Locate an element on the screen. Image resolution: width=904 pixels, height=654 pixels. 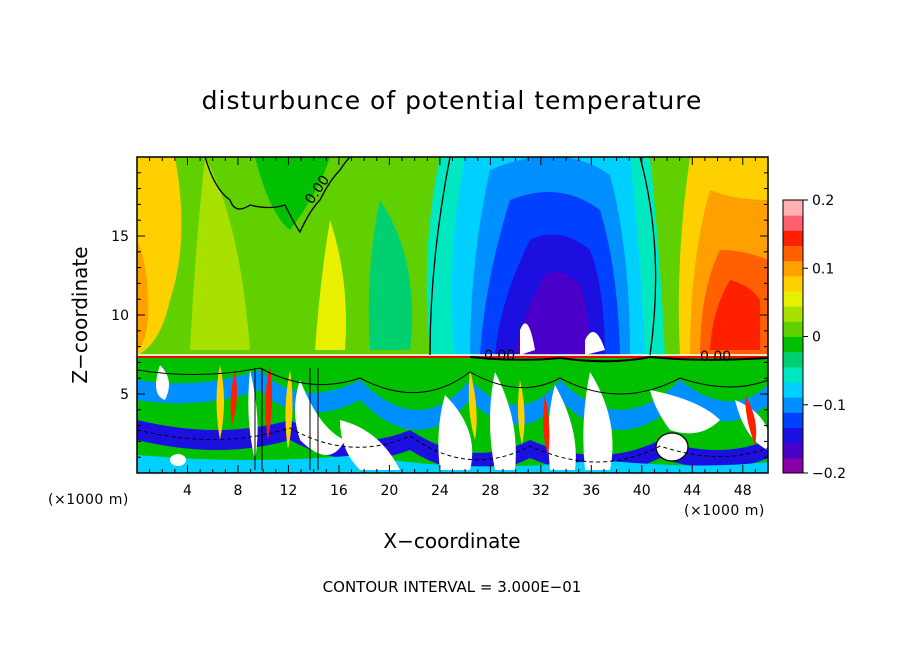
contour-label-mid: 0.00 is located at coordinates (499, 356).